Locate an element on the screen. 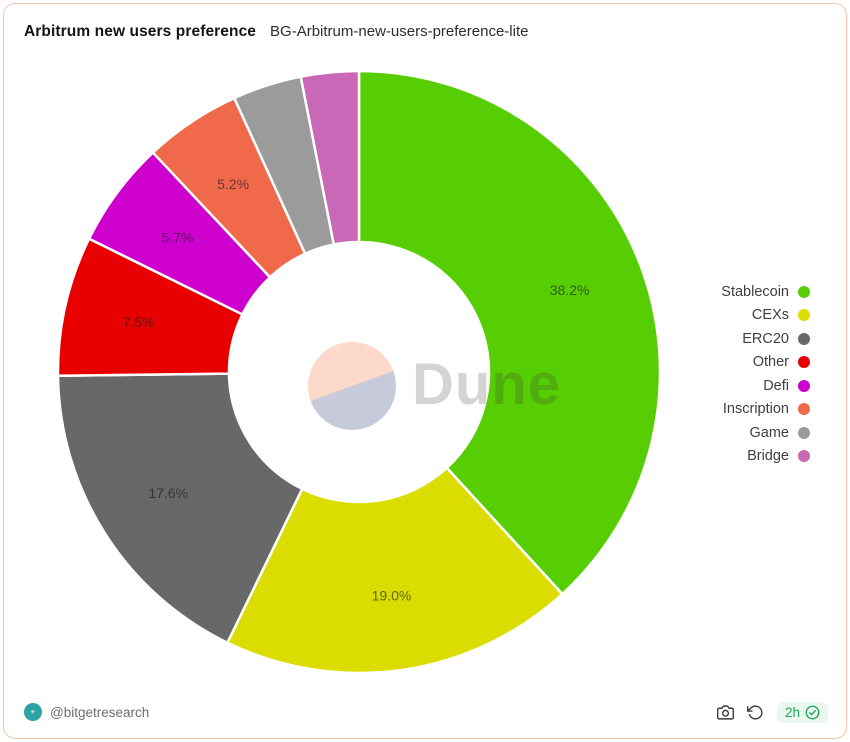  legend-label: ERC20 is located at coordinates (765, 338).